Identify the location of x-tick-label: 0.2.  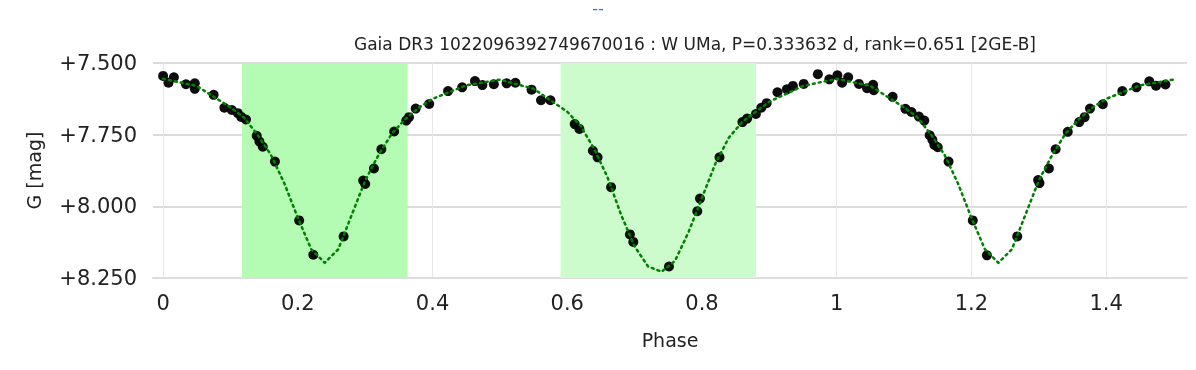
(298, 302).